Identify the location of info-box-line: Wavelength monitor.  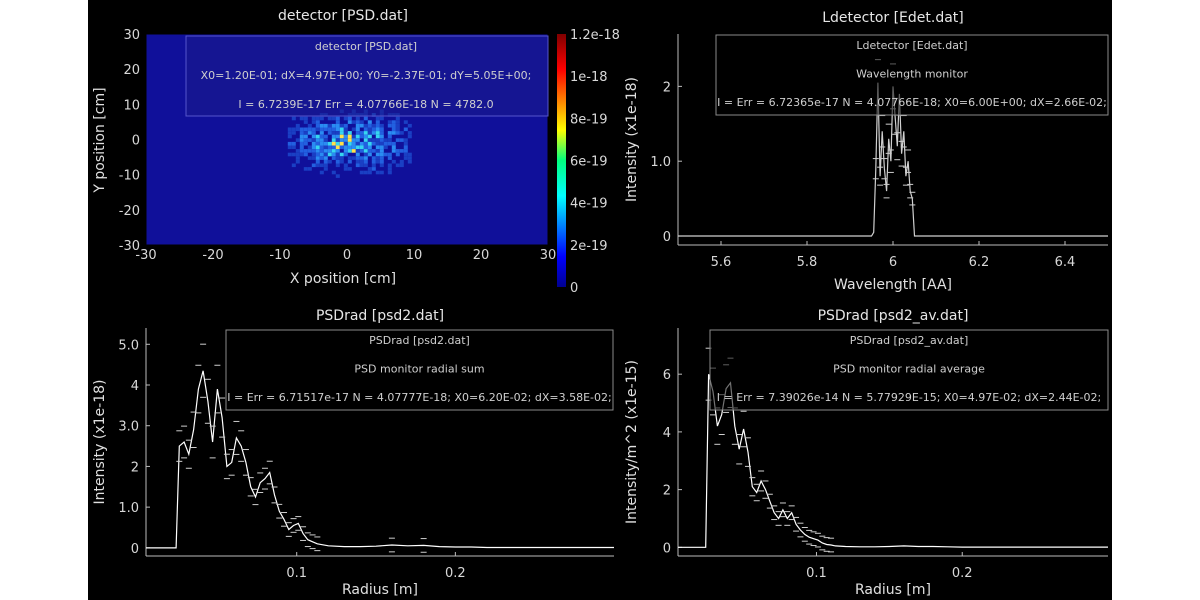
(912, 74).